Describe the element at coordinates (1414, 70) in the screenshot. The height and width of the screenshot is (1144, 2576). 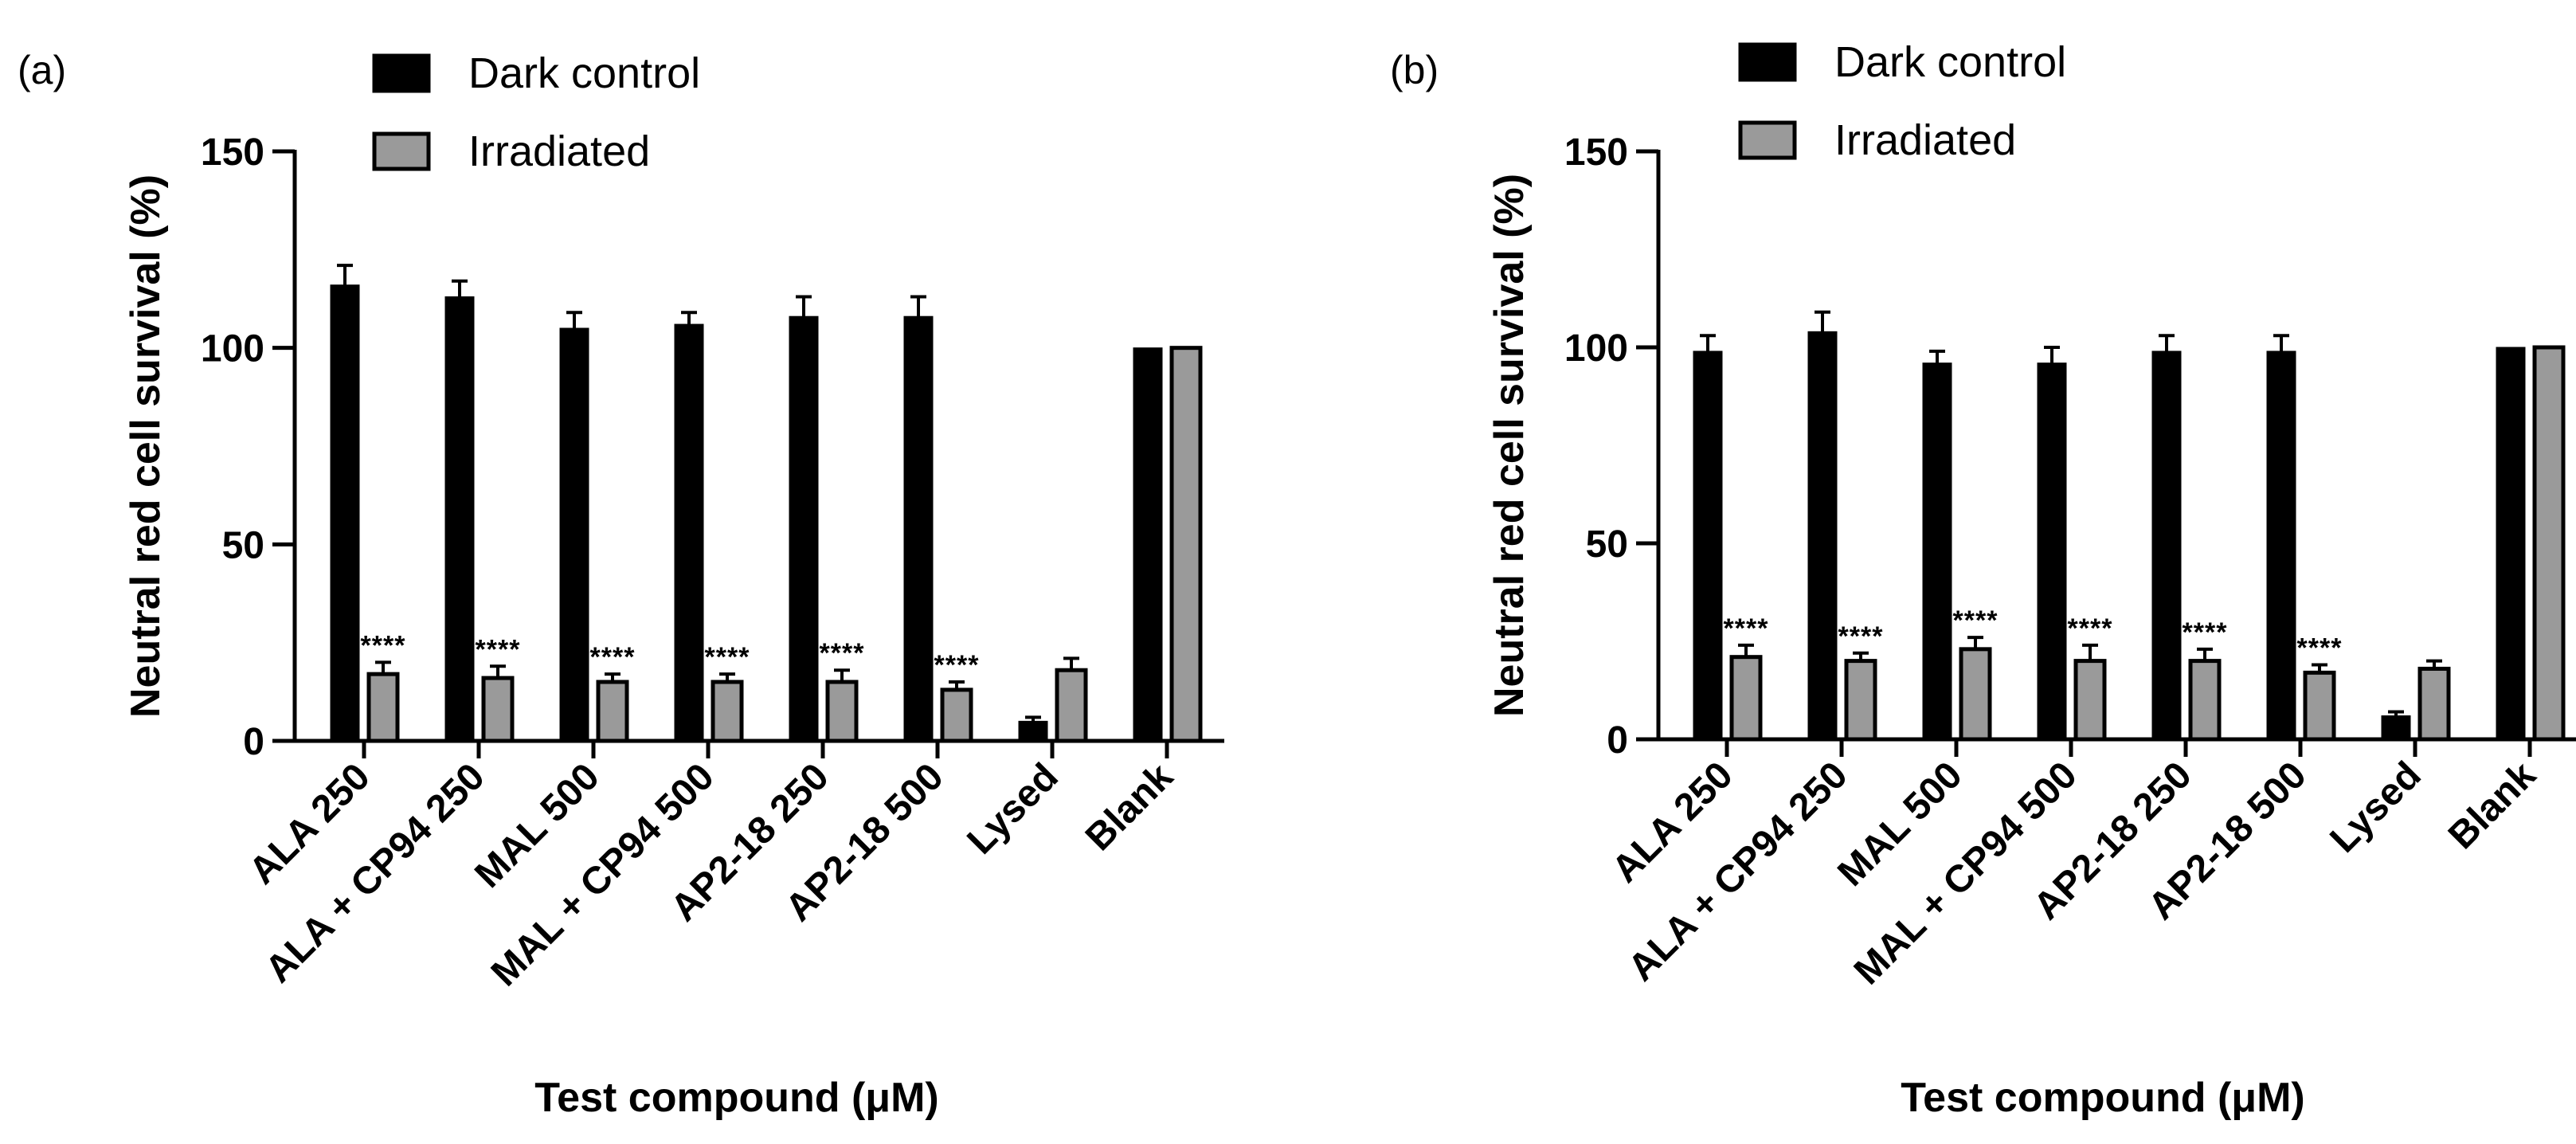
I see `panel-label: (b)` at that location.